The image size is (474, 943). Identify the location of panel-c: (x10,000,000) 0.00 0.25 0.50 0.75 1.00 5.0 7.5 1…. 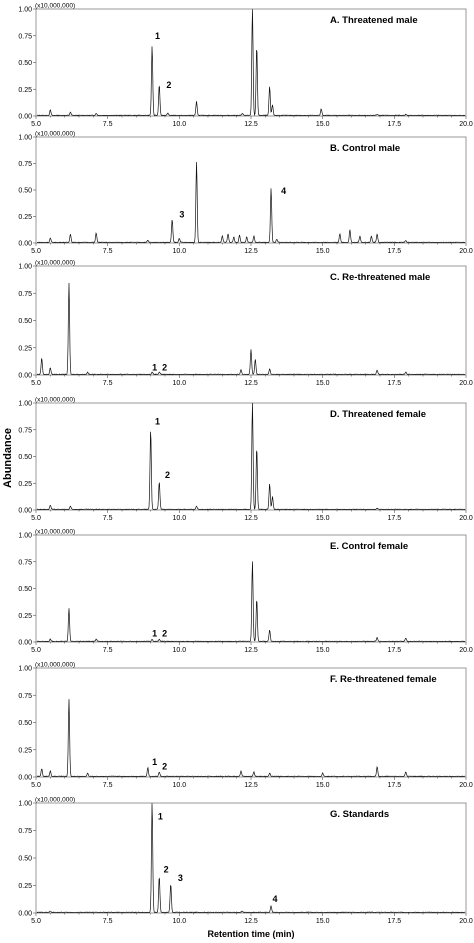
(245, 324).